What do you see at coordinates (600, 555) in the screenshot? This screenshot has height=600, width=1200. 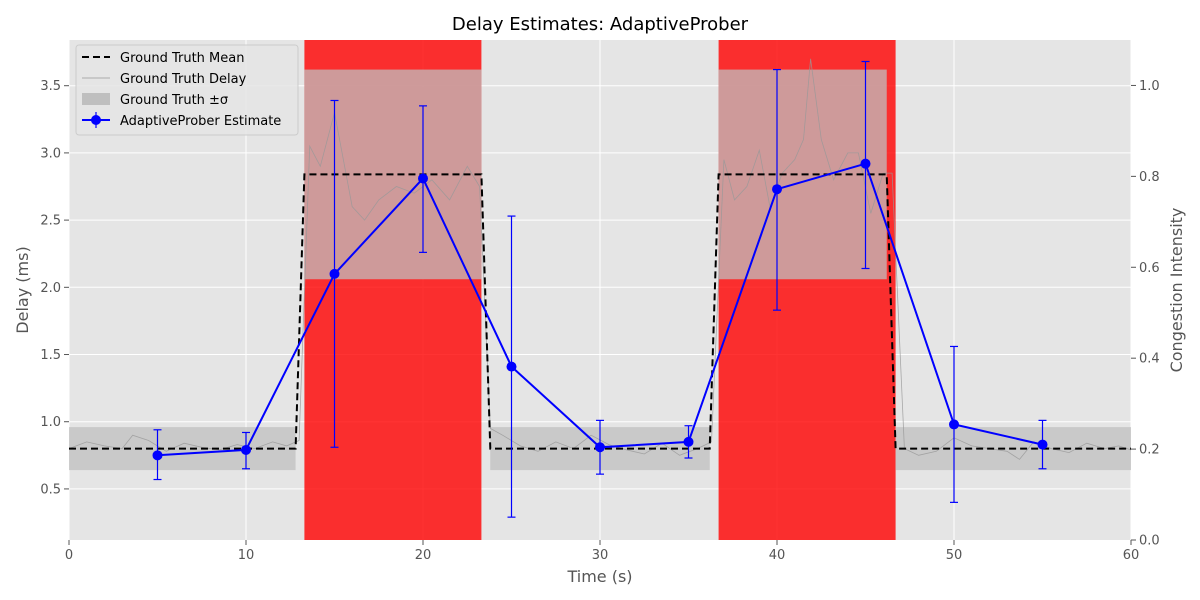 I see `x-tick-label: 30` at bounding box center [600, 555].